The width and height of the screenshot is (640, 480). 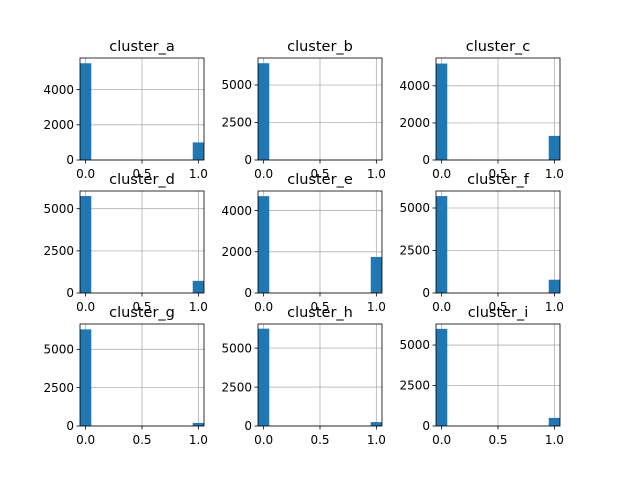 I want to click on panel-cluster-d: 0 2500 5000 0.0 0.5 1.0 cluster_d, so click(x=125, y=243).